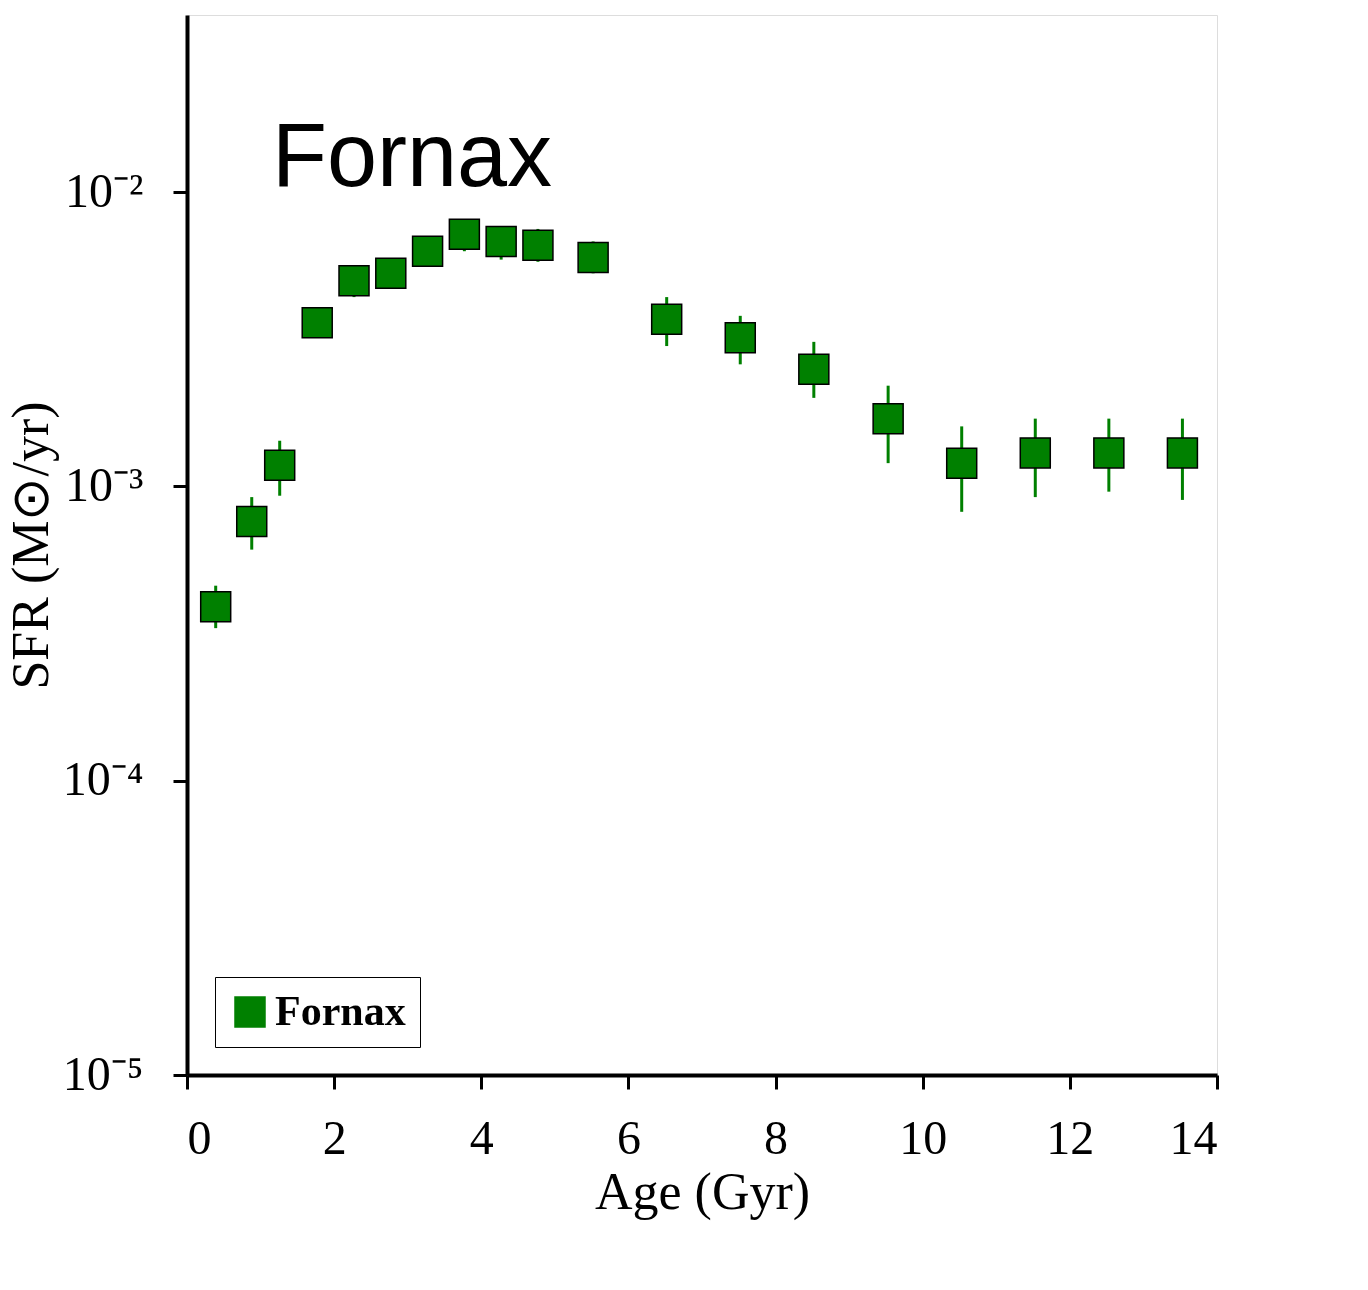 This screenshot has width=1368, height=1290. Describe the element at coordinates (412, 155) in the screenshot. I see `annotation: Fornax` at that location.